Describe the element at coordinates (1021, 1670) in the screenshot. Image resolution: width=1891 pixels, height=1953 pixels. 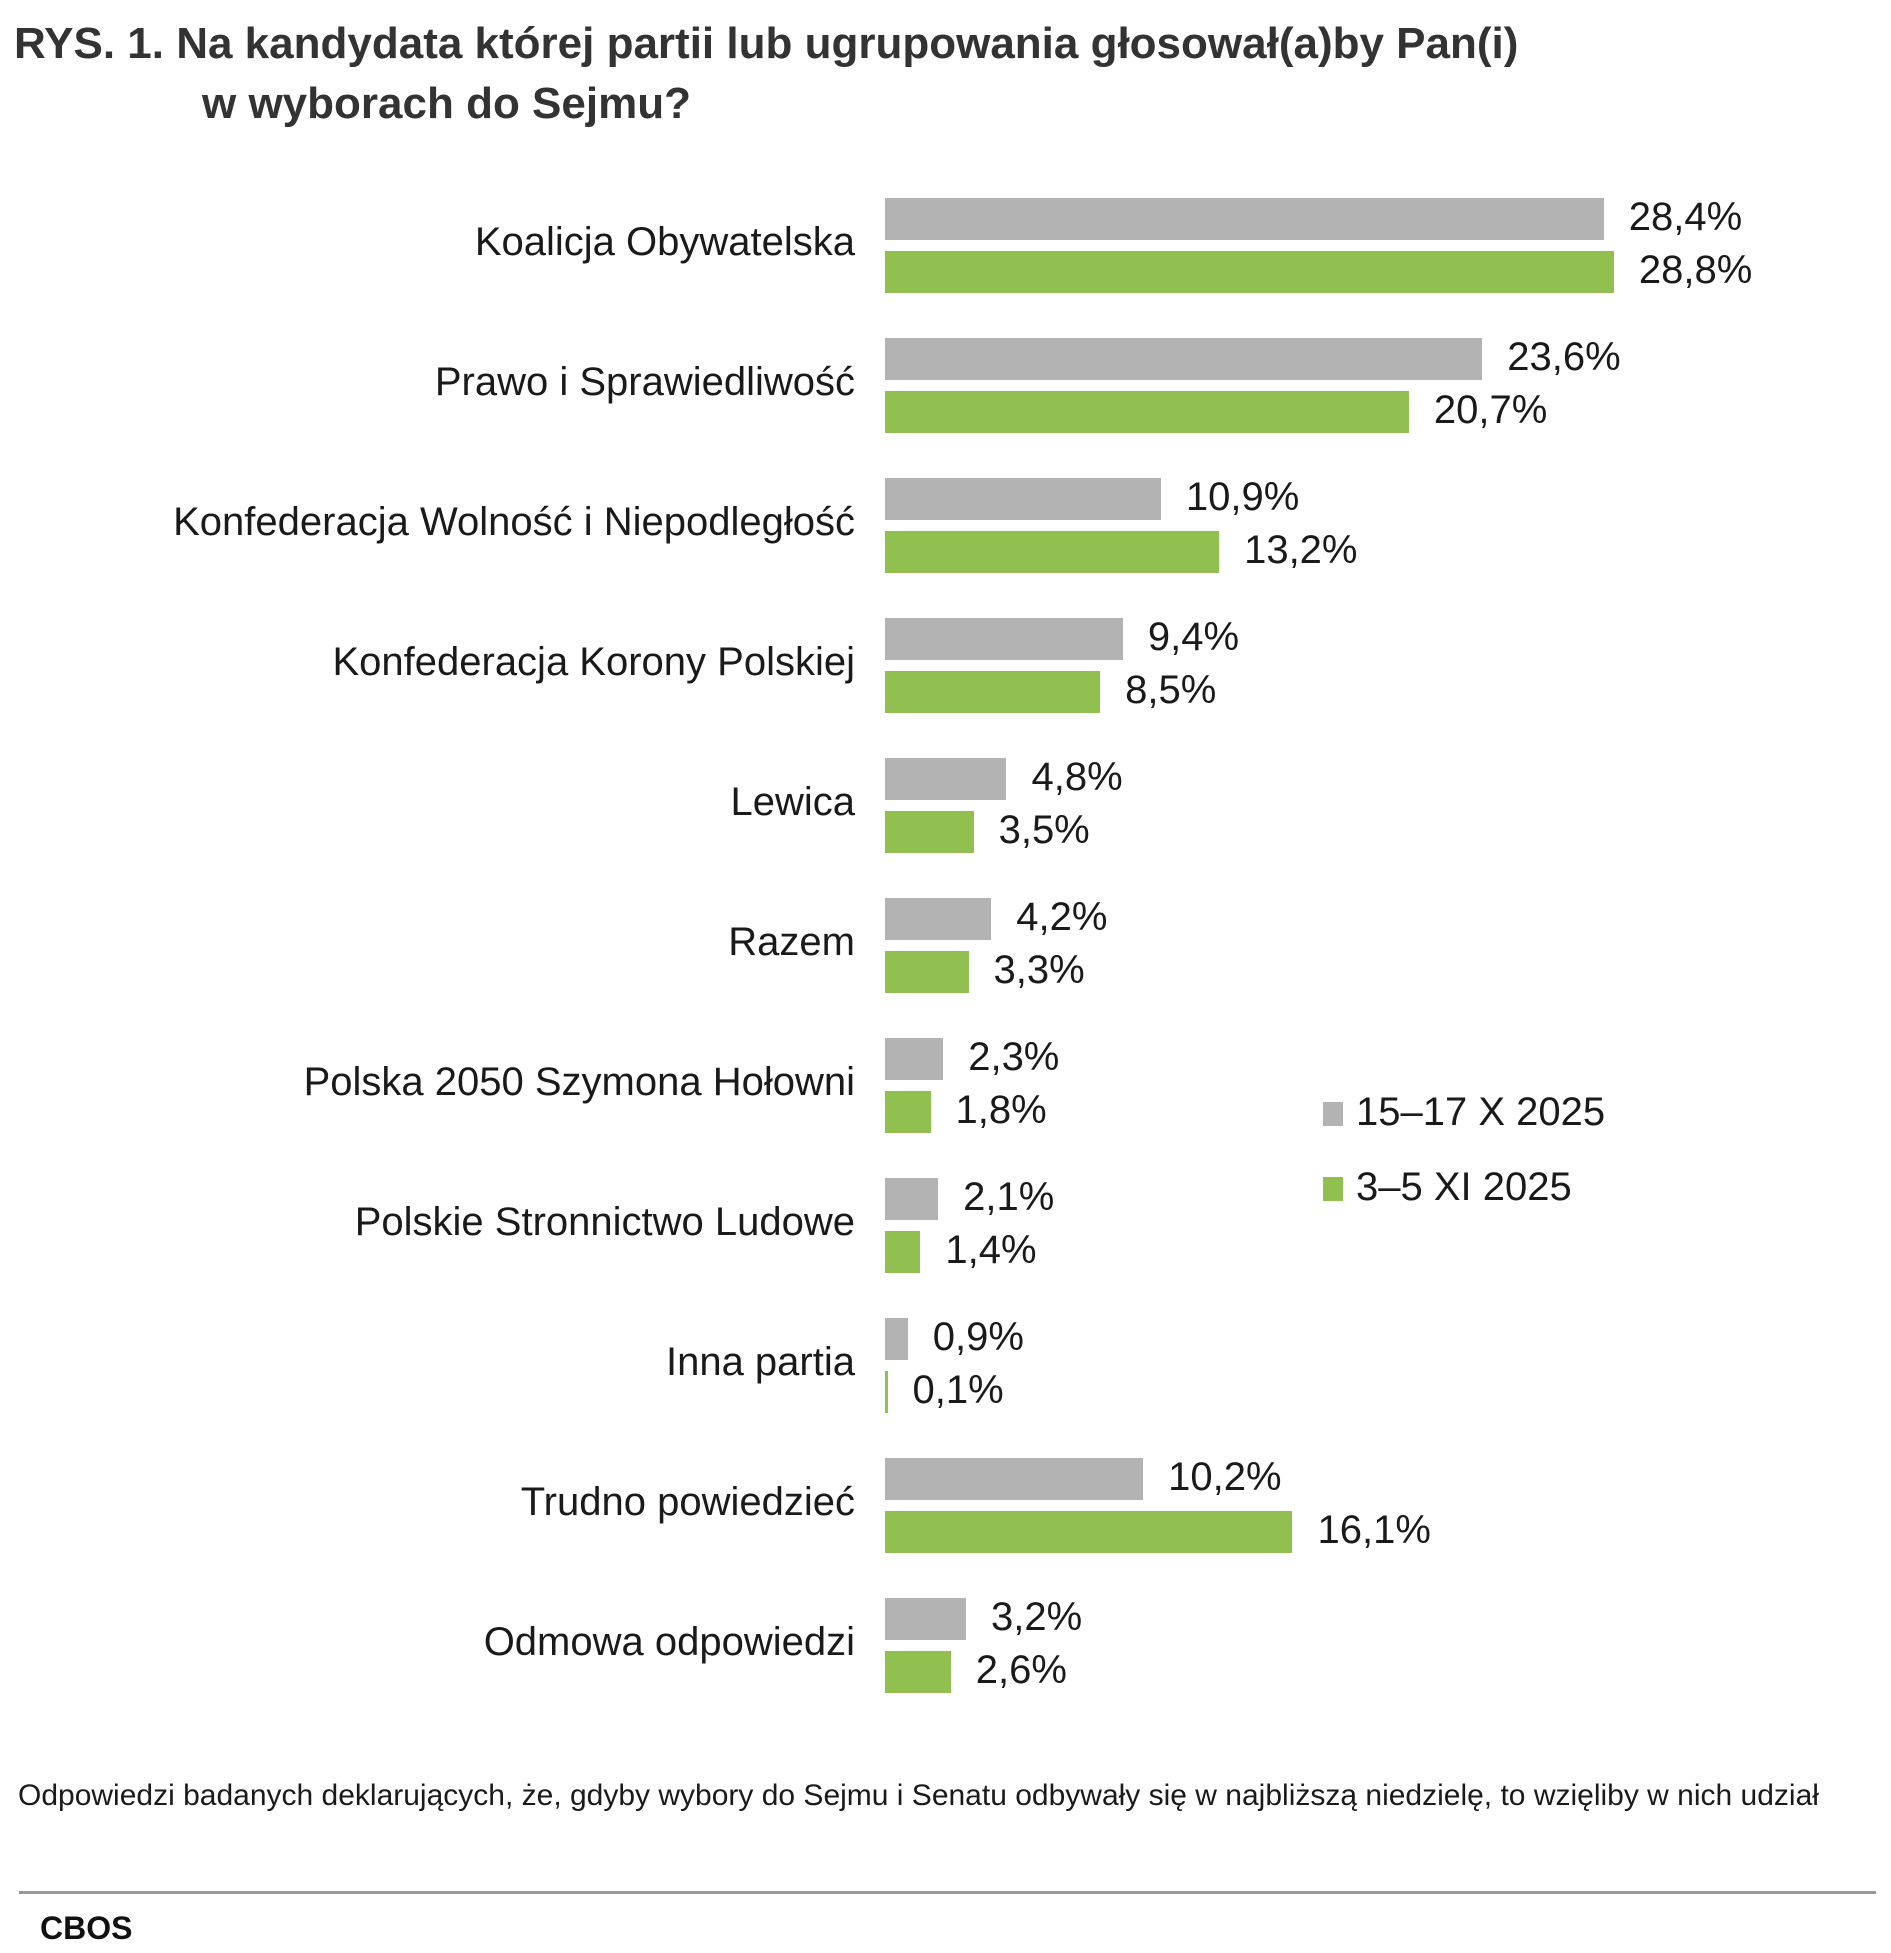
I see `data-label: 2,6%` at that location.